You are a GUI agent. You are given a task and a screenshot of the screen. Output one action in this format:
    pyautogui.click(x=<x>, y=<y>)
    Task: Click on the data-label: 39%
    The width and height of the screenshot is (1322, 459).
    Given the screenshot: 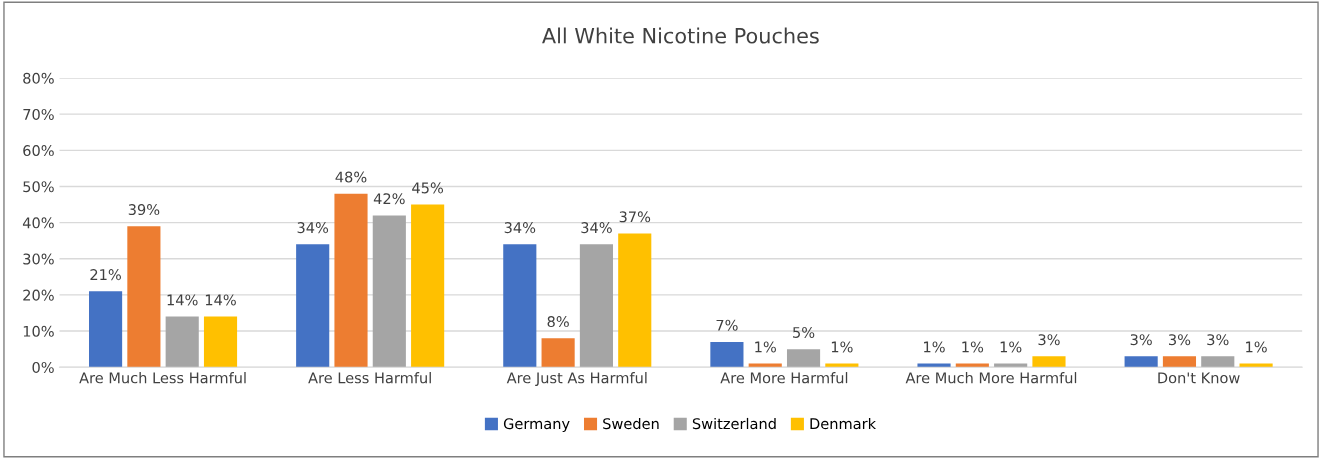 What is the action you would take?
    pyautogui.click(x=144, y=210)
    